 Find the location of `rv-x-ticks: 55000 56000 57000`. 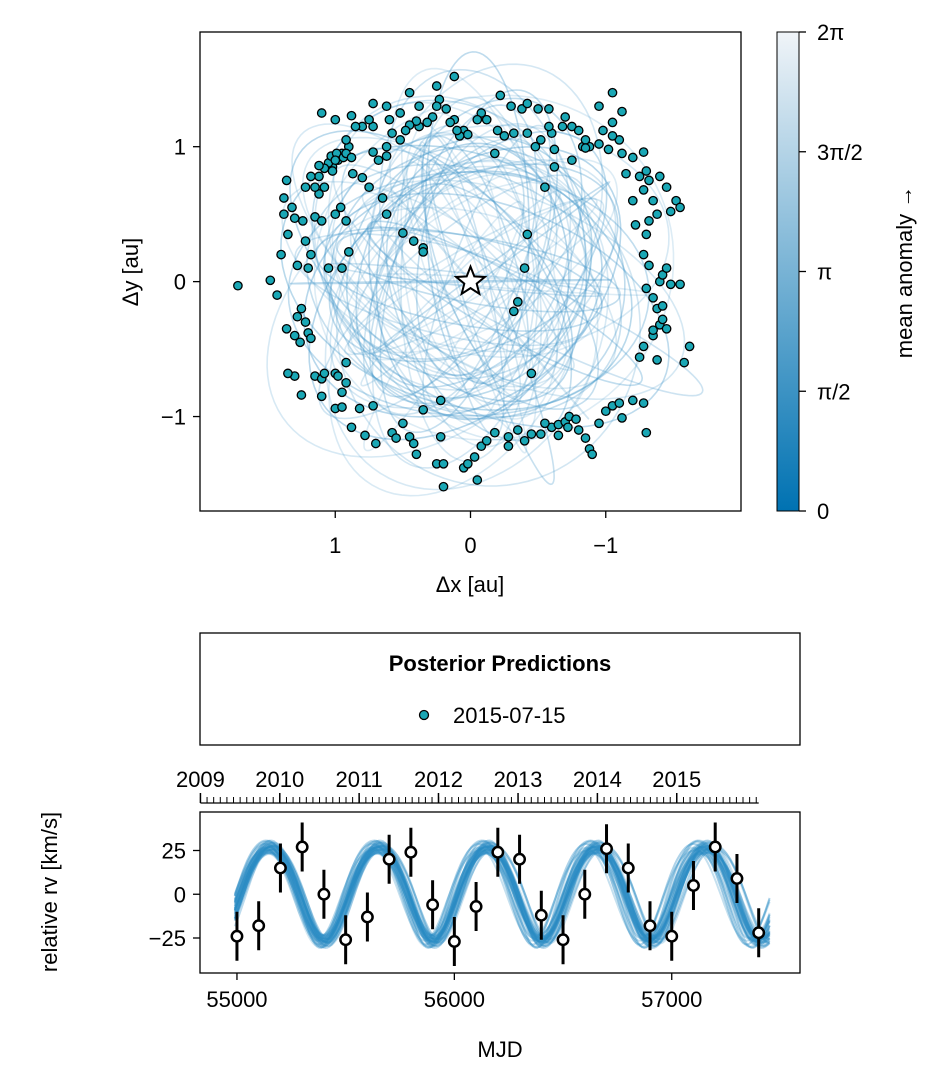

rv-x-ticks: 55000 56000 57000 is located at coordinates (454, 992).